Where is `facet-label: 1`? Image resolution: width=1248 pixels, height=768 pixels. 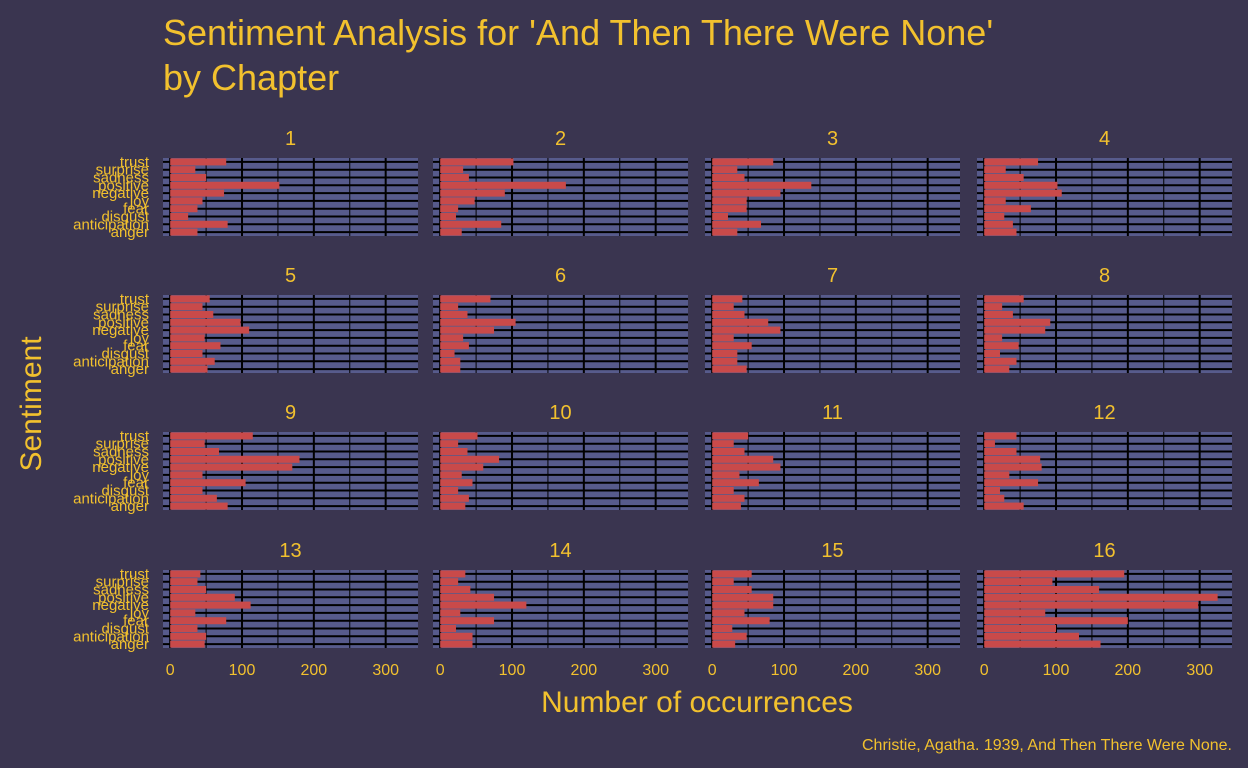 facet-label: 1 is located at coordinates (290, 139).